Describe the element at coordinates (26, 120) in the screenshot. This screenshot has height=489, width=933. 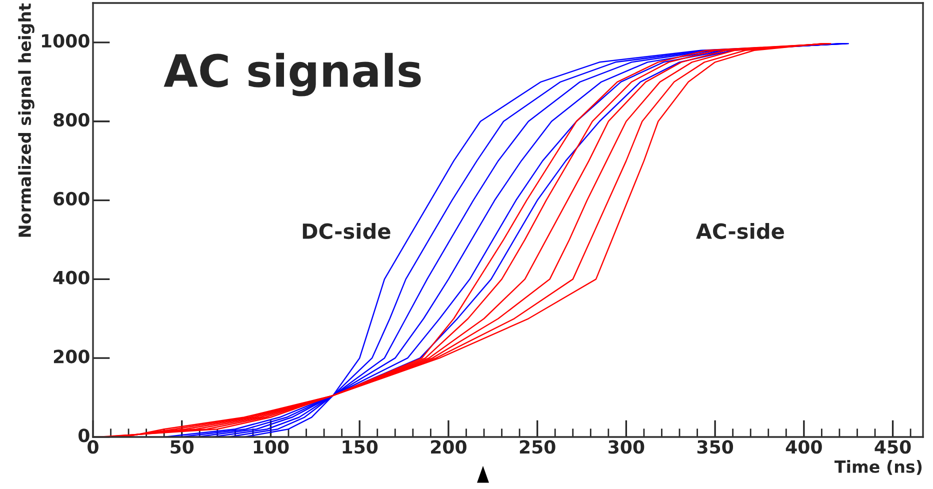
I see `y-axis-title: Normalized signal height` at that location.